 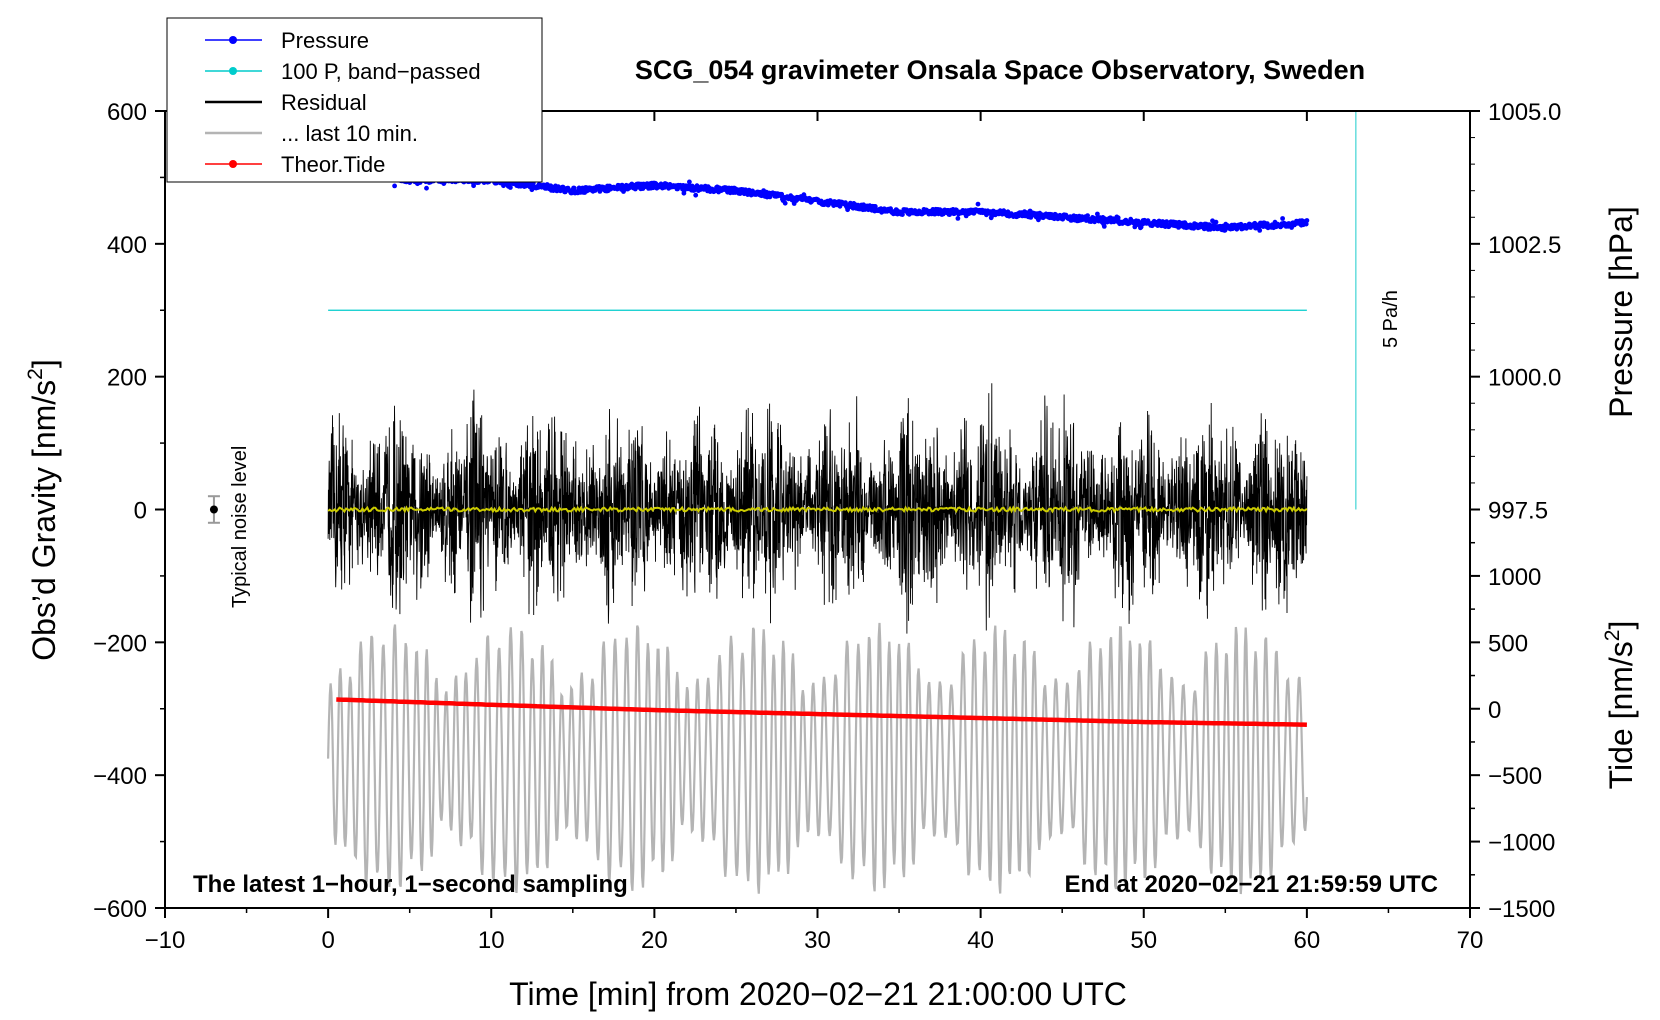 I want to click on y-axis-left-title-main: Obs’d Gravity [nm/s, so click(x=44, y=520).